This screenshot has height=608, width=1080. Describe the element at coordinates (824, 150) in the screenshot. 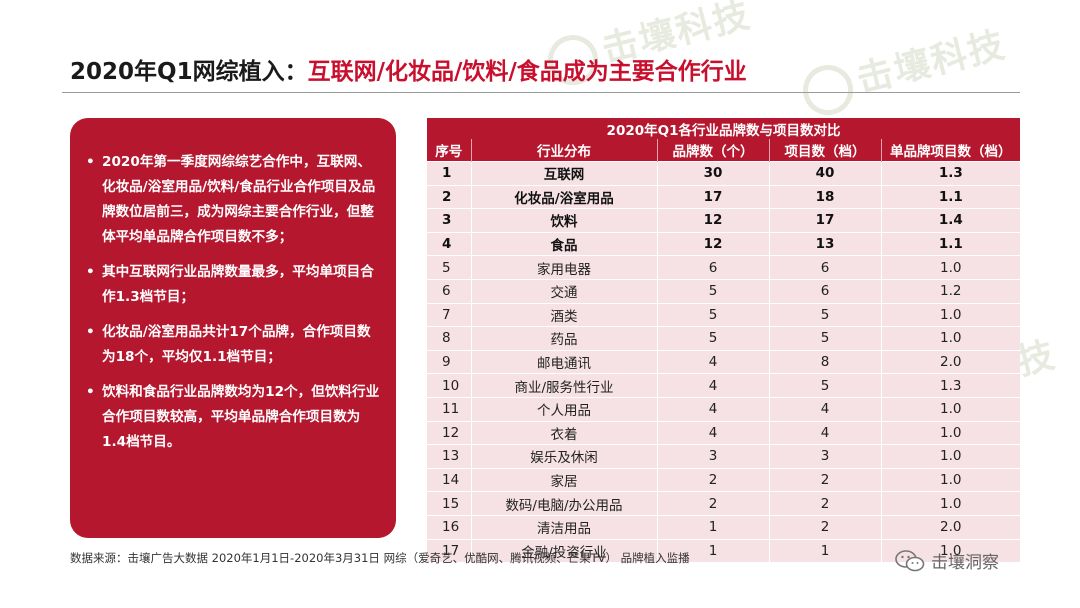

I see `table-header-cell: 项目数（档）` at that location.